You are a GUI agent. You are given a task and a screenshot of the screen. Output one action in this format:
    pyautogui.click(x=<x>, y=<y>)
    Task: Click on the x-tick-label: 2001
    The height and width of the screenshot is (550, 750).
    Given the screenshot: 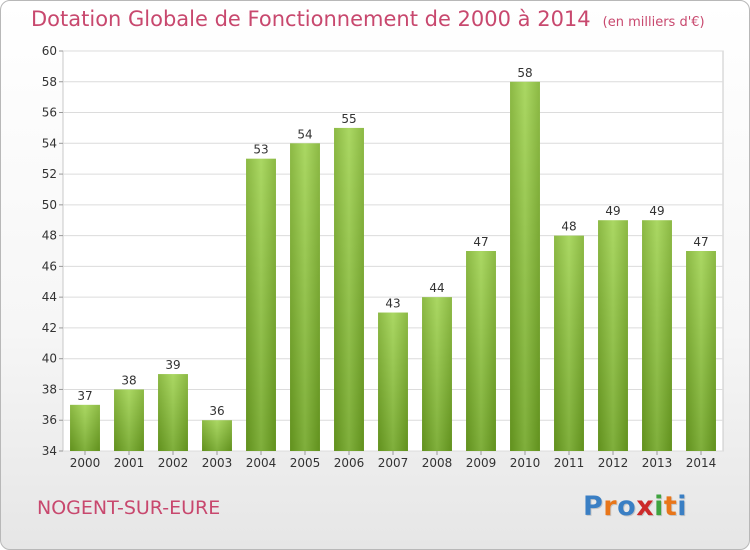 What is the action you would take?
    pyautogui.click(x=129, y=463)
    